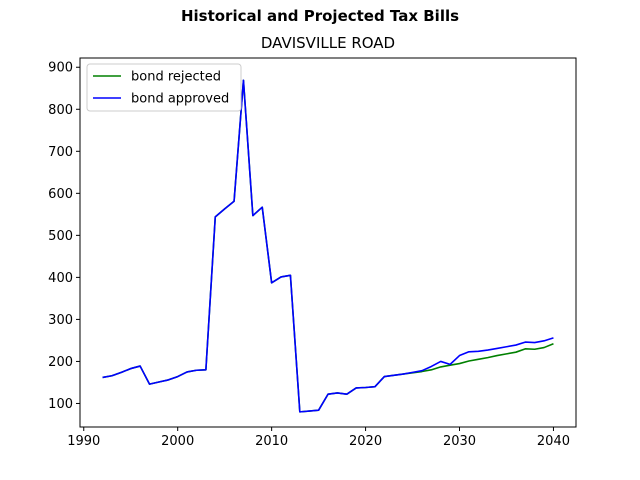 The image size is (640, 480). What do you see at coordinates (459, 441) in the screenshot?
I see `x-tick-label: 2030` at bounding box center [459, 441].